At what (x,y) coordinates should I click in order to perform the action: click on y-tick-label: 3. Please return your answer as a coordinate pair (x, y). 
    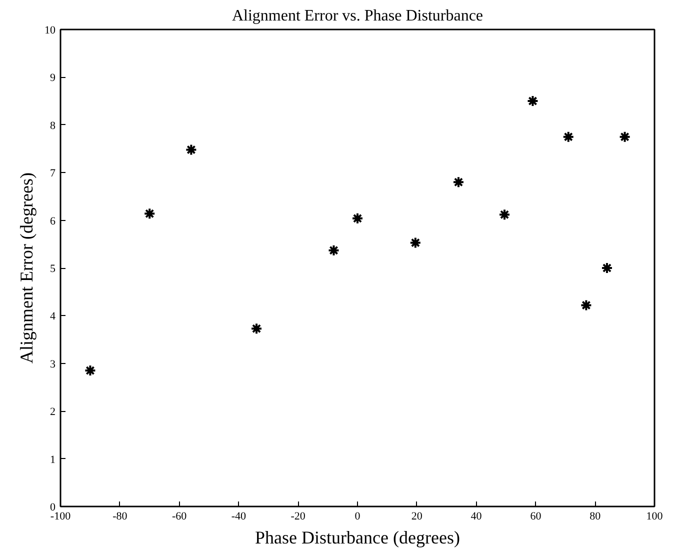
    Looking at the image, I should click on (53, 364).